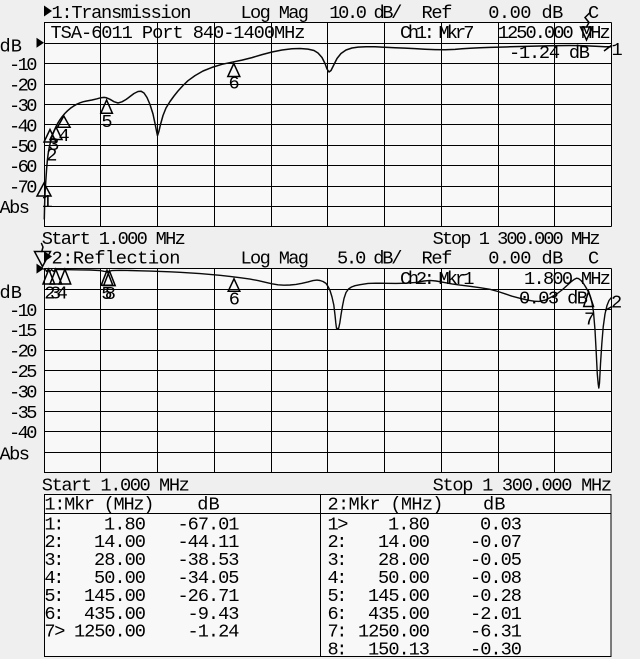 This screenshot has height=659, width=640. What do you see at coordinates (214, 632) in the screenshot?
I see `svg-text: -1.24` at bounding box center [214, 632].